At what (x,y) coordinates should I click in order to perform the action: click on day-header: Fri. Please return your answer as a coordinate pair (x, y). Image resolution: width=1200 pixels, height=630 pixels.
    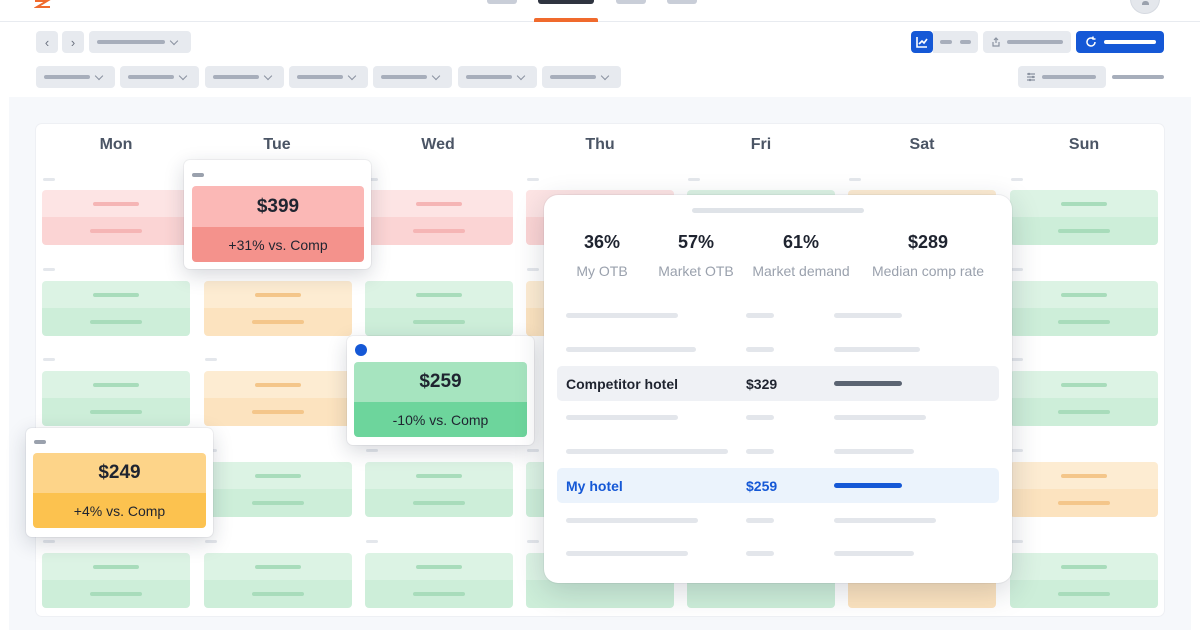
    Looking at the image, I should click on (761, 144).